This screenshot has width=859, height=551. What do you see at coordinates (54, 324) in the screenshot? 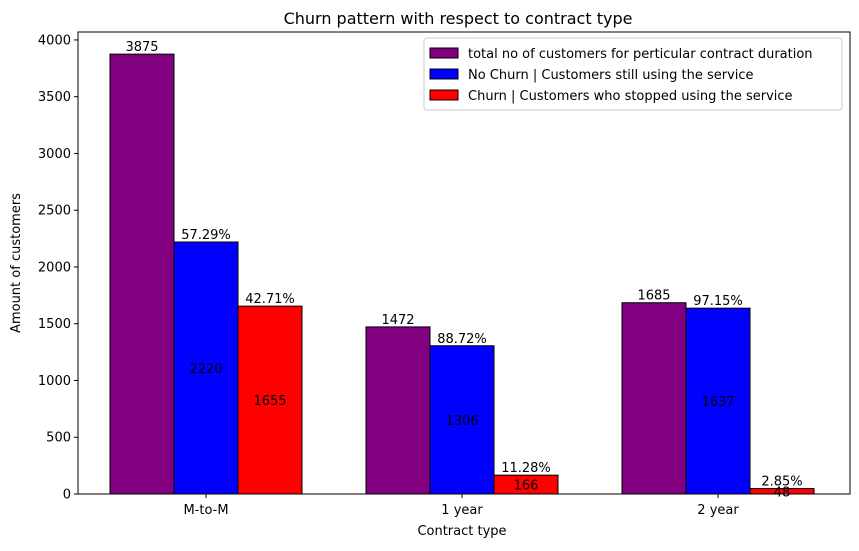
I see `y-tick-label: 1500` at bounding box center [54, 324].